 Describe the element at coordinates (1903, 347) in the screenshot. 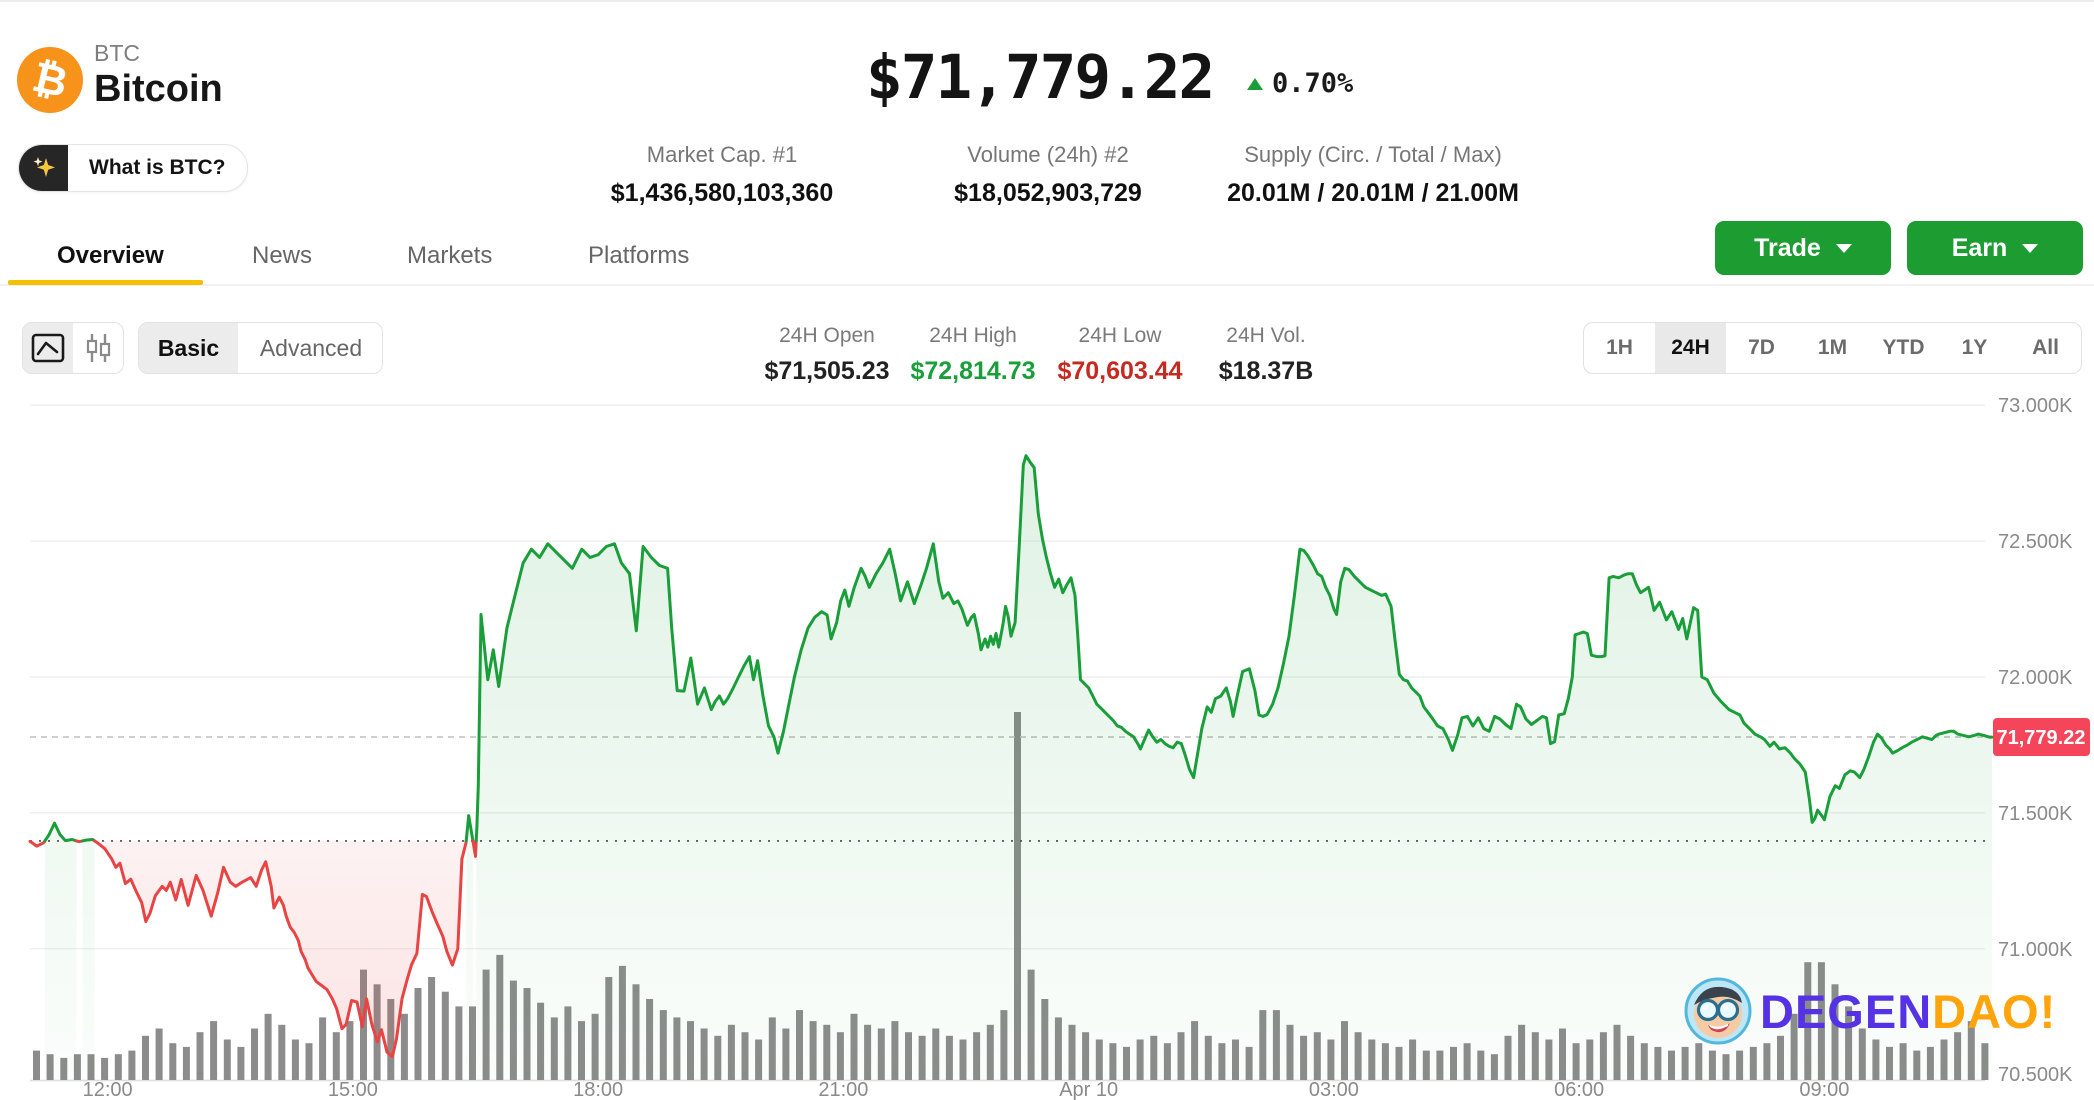

I see `range-ytd-button: YTD` at that location.